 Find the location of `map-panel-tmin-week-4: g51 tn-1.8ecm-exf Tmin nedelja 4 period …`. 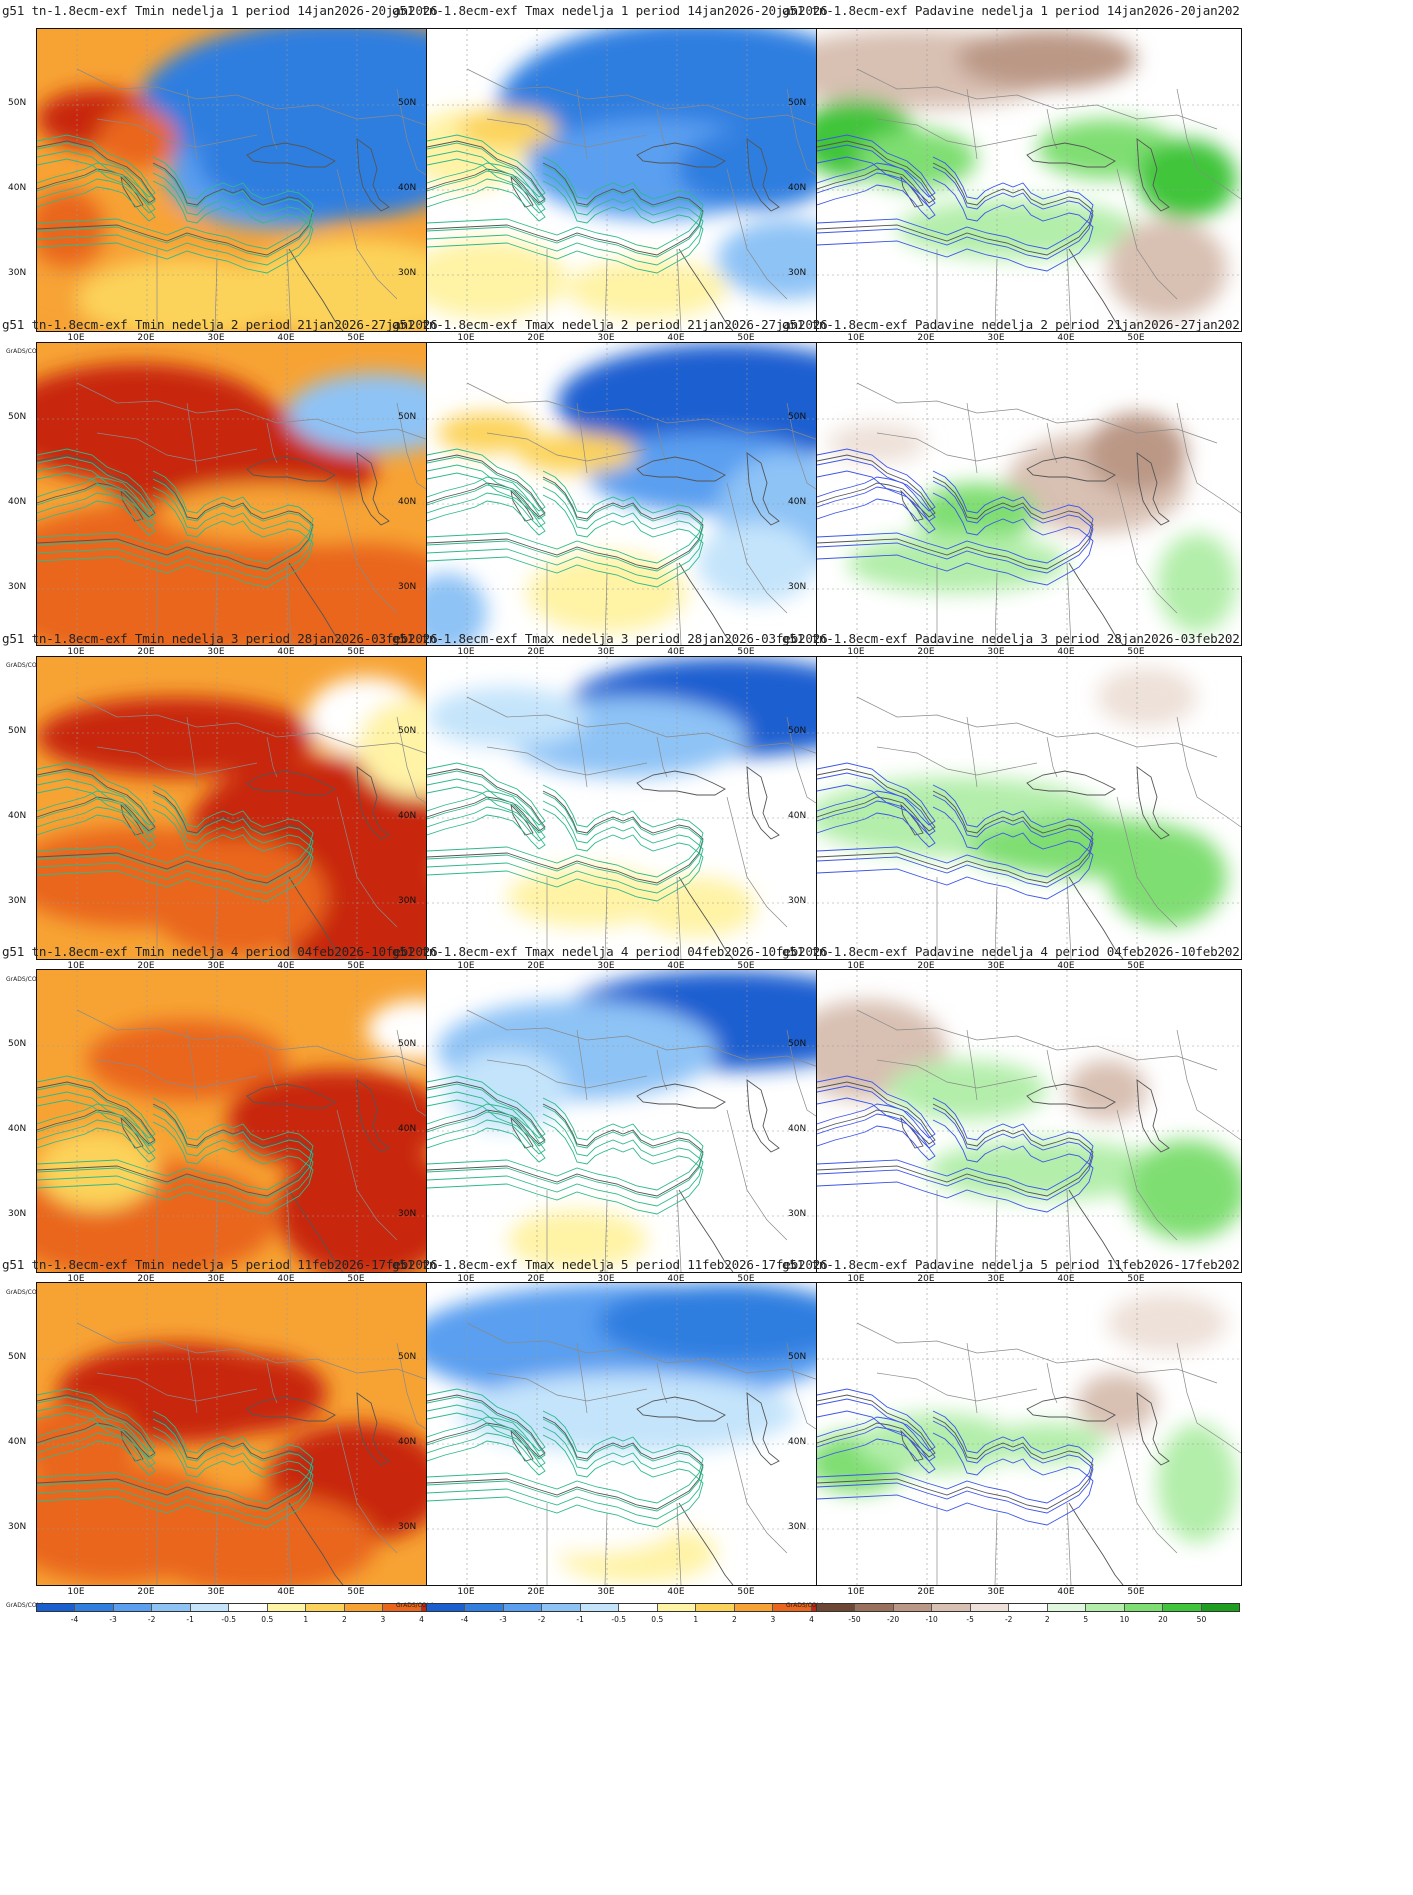

map-panel-tmin-week-4: g51 tn-1.8ecm-exf Tmin nedelja 4 period … is located at coordinates (231, 1129).